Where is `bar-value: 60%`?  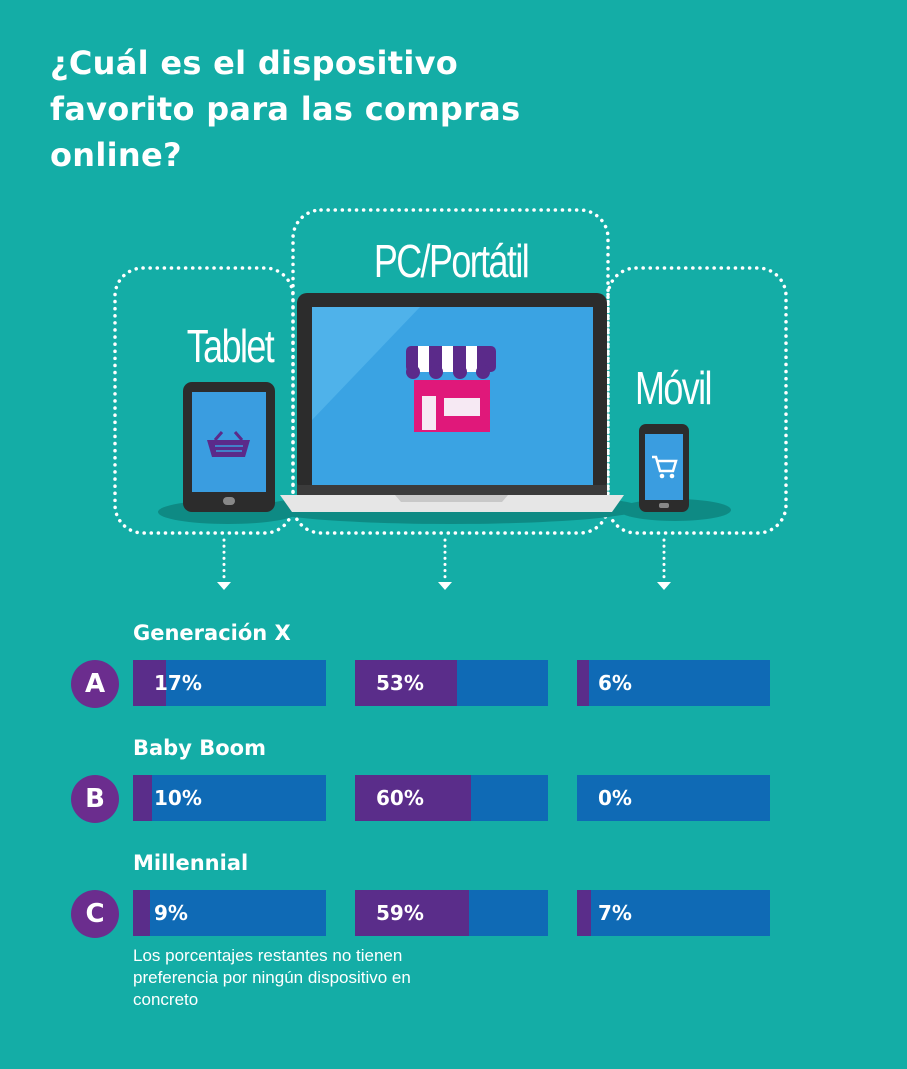
bar-value: 60% is located at coordinates (400, 798).